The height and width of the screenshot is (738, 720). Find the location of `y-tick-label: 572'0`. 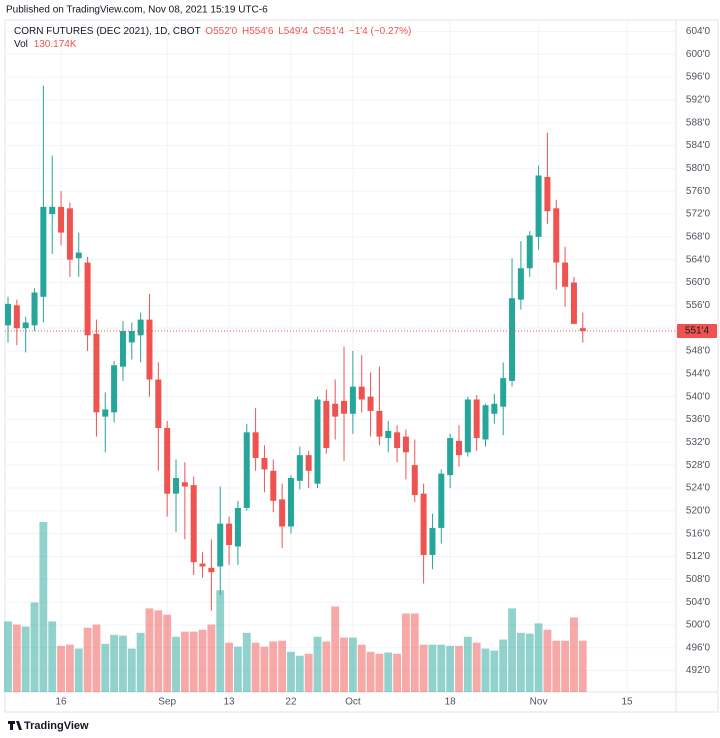

y-tick-label: 572'0 is located at coordinates (698, 214).